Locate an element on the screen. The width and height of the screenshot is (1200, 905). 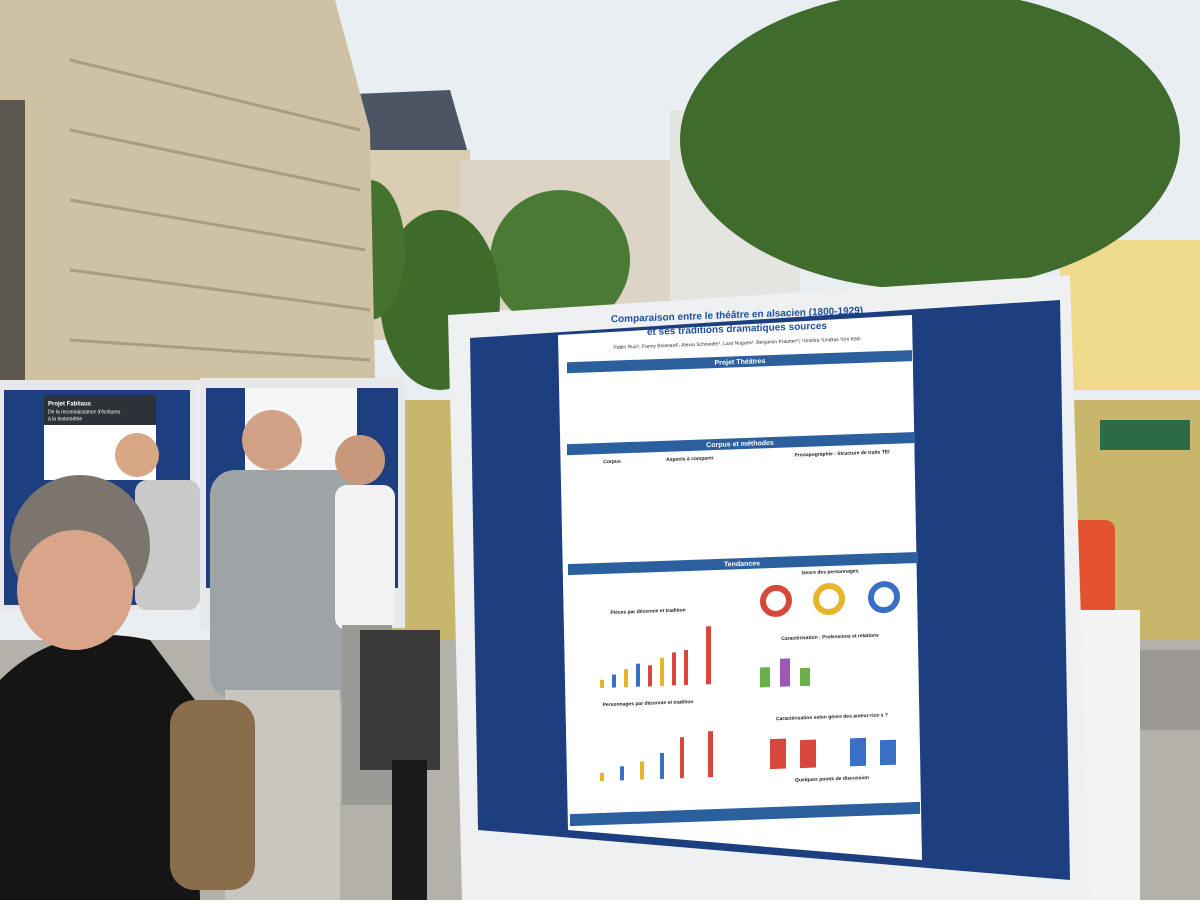
bar-icons is located at coordinates (748, 704).